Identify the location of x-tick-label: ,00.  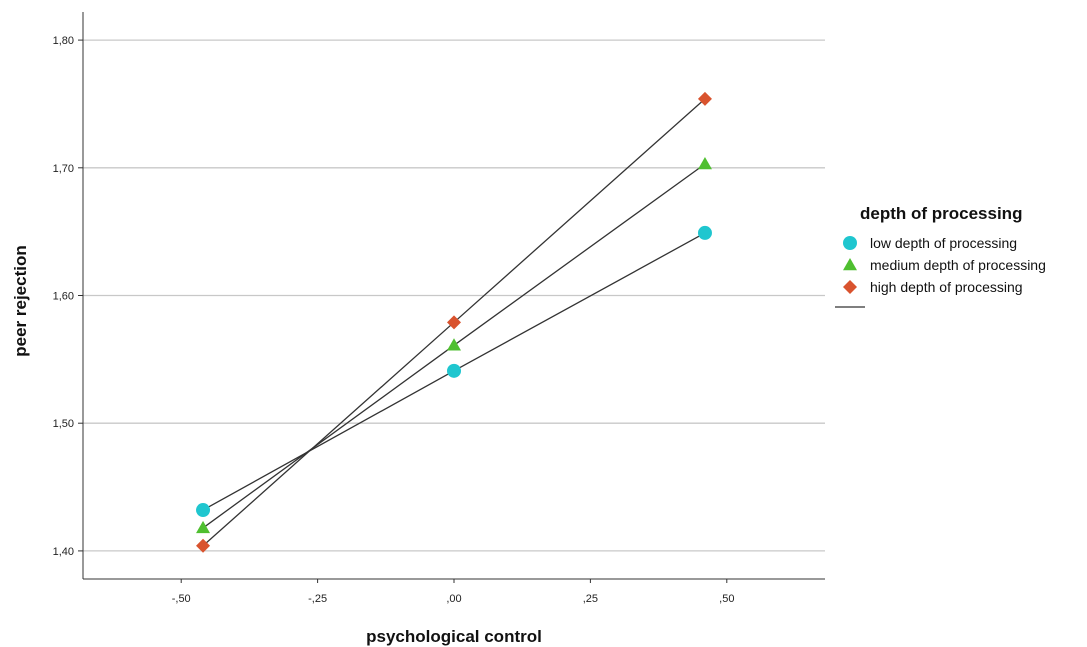
(453, 599).